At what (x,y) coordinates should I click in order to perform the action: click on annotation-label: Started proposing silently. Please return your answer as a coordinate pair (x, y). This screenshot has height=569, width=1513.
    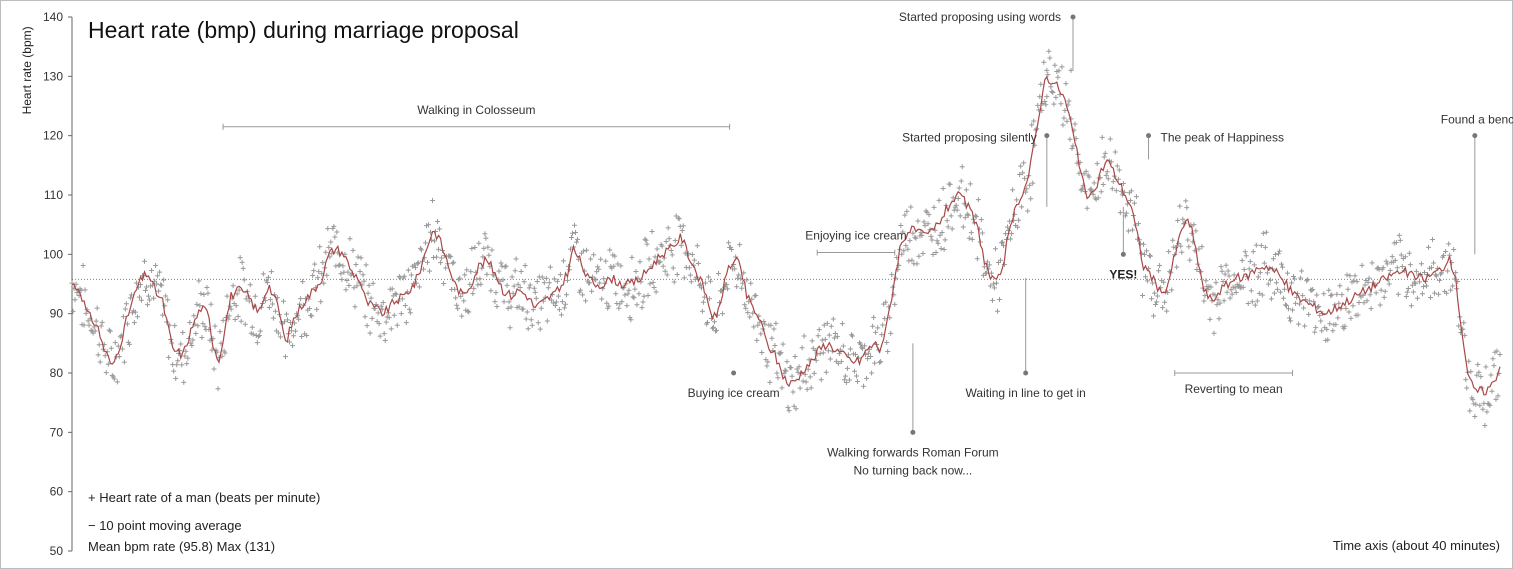
    Looking at the image, I should click on (969, 138).